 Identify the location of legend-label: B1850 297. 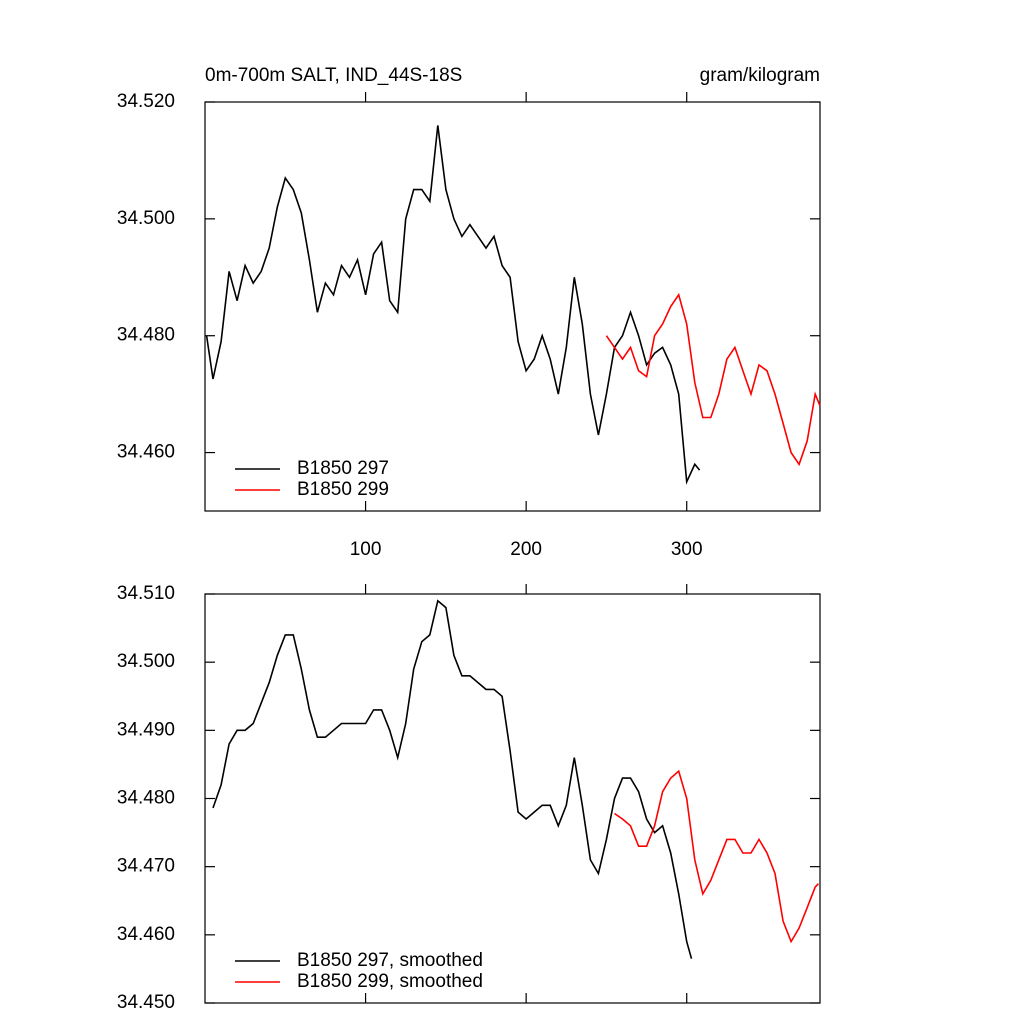
(343, 468).